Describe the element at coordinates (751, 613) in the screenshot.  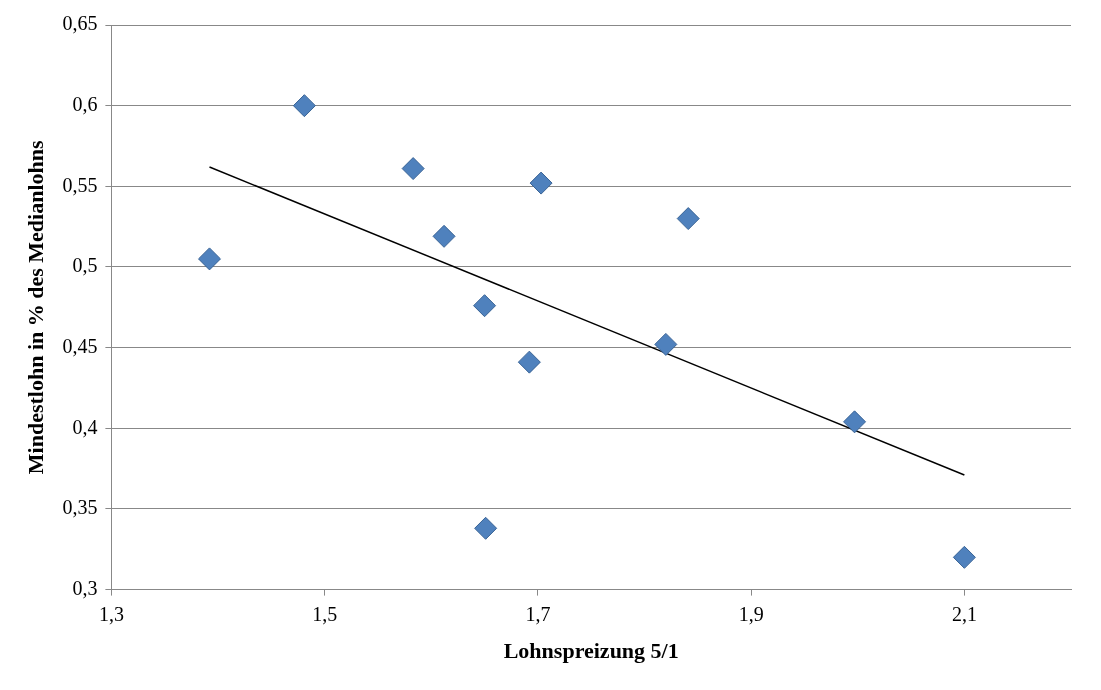
I see `x-tick-label: 1,9` at that location.